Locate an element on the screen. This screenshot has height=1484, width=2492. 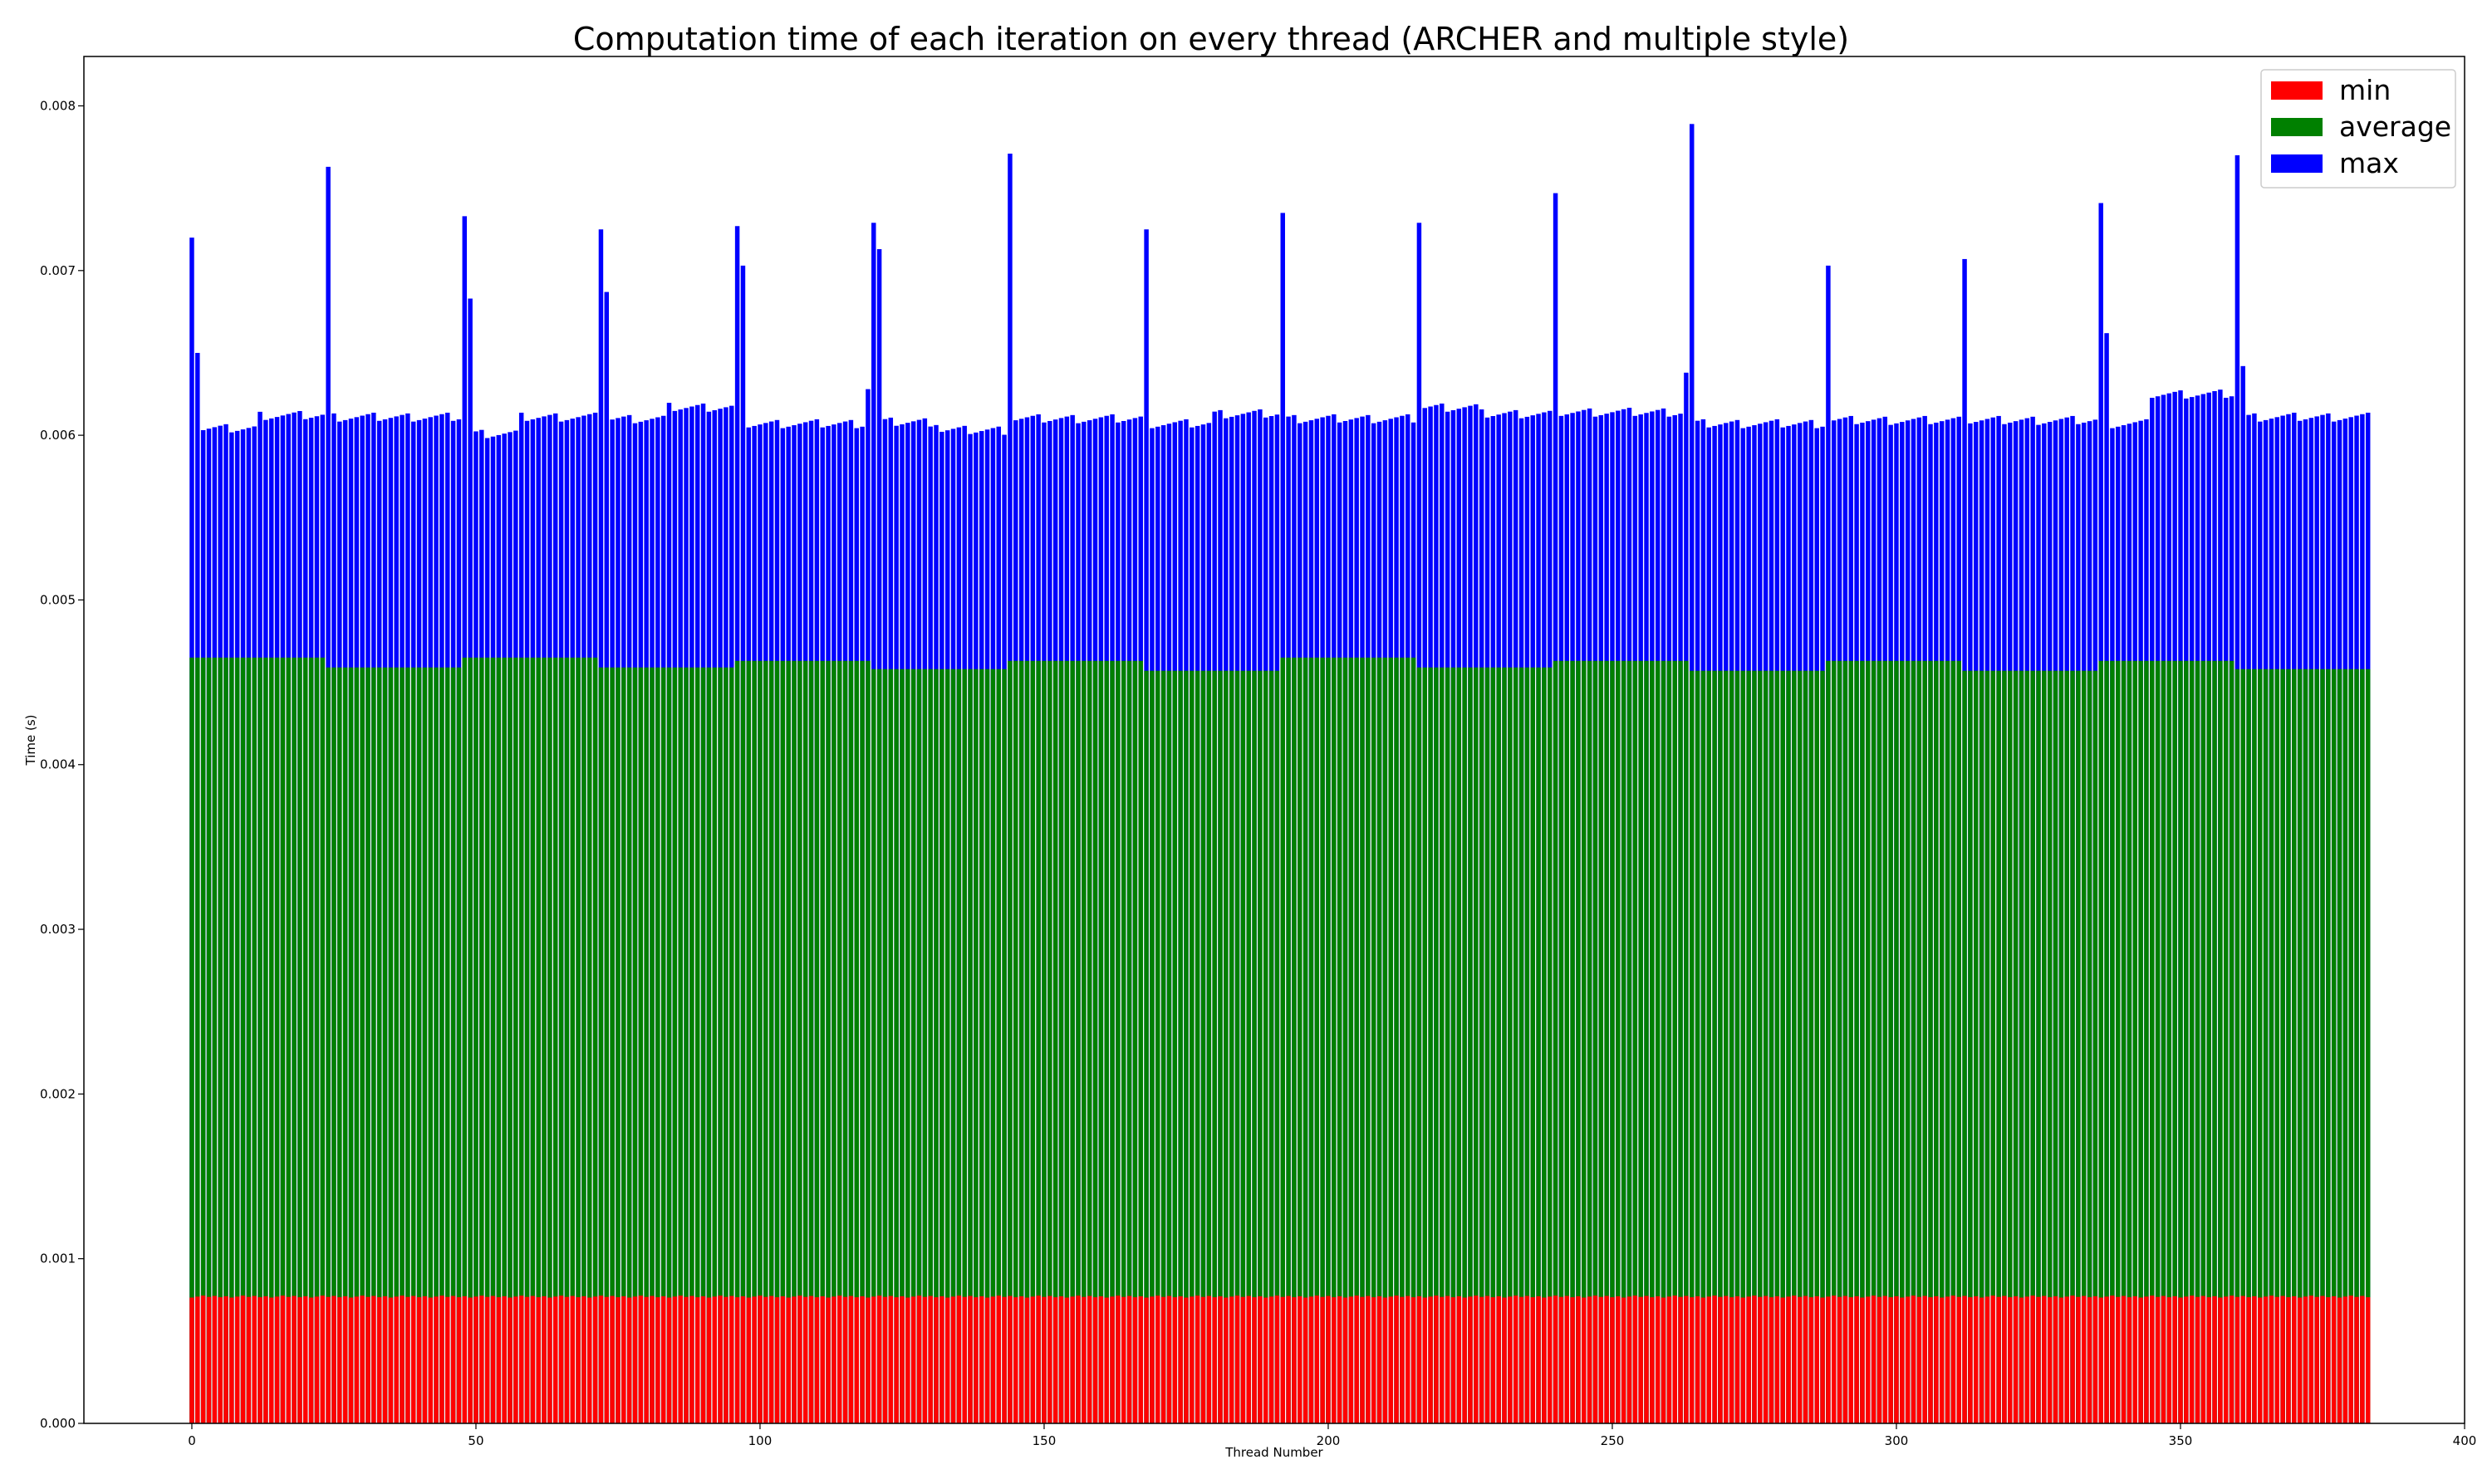
x-tick-label: 400 is located at coordinates (2465, 1440).